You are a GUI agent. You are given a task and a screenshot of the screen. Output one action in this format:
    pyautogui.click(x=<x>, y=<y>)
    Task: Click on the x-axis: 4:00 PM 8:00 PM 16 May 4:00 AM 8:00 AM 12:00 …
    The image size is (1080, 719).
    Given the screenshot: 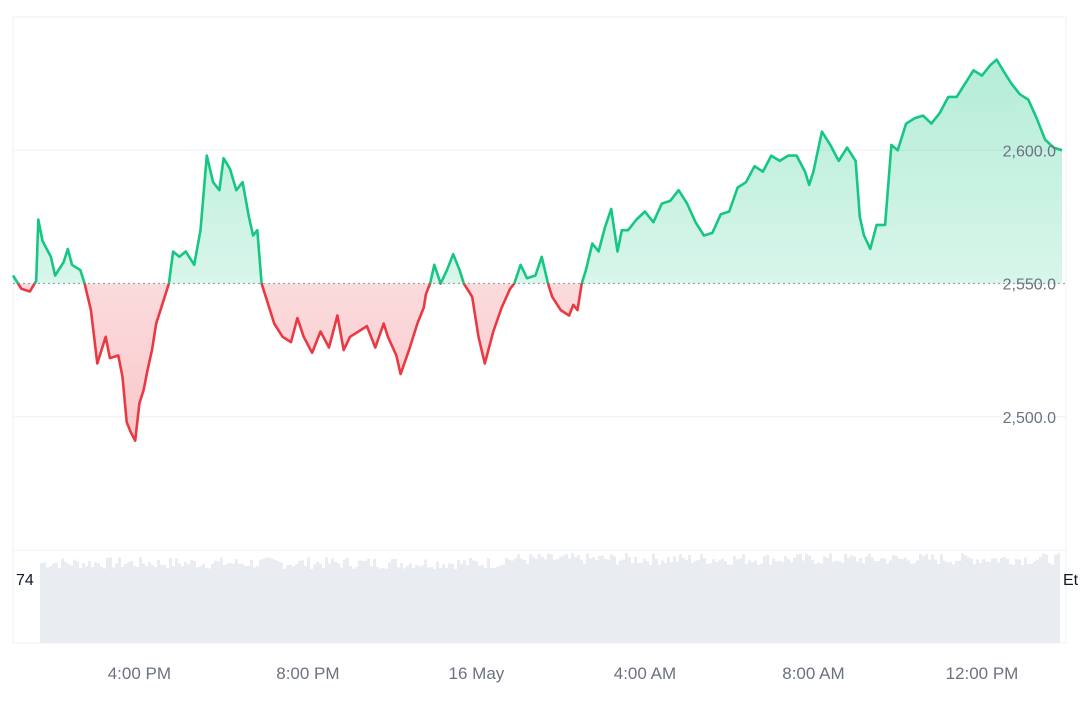 What is the action you would take?
    pyautogui.click(x=563, y=673)
    